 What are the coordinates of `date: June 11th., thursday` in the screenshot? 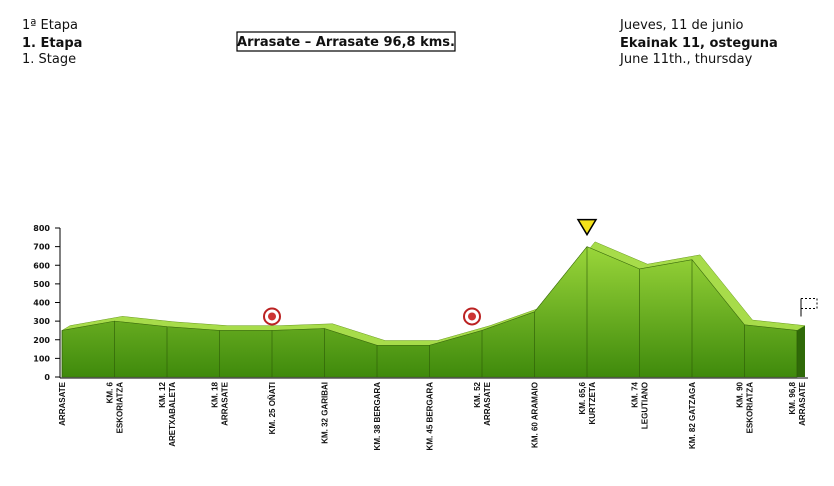 It's located at (686, 59).